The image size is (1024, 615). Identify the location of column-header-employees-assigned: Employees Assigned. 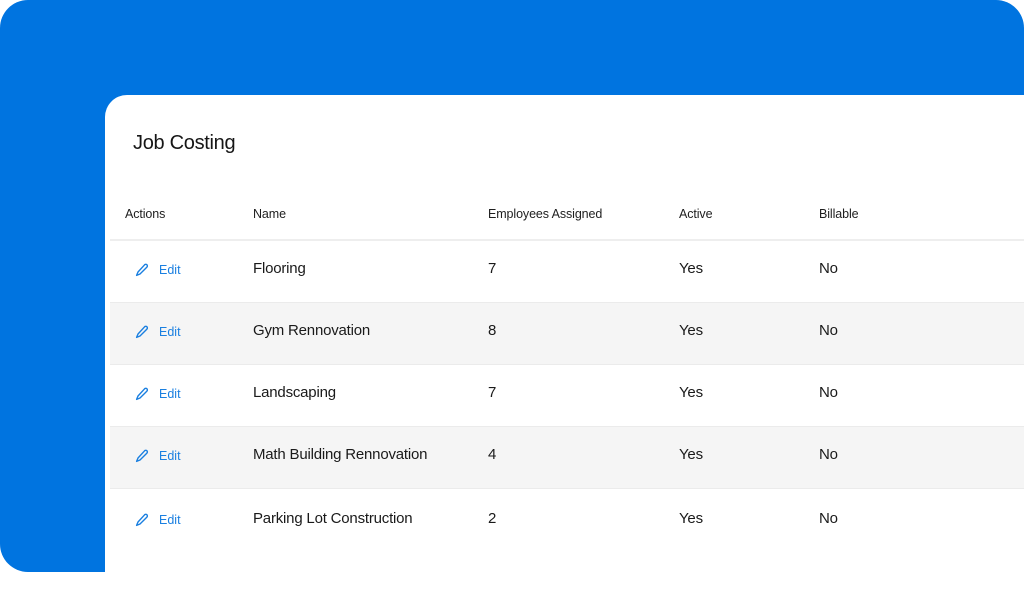
(545, 214).